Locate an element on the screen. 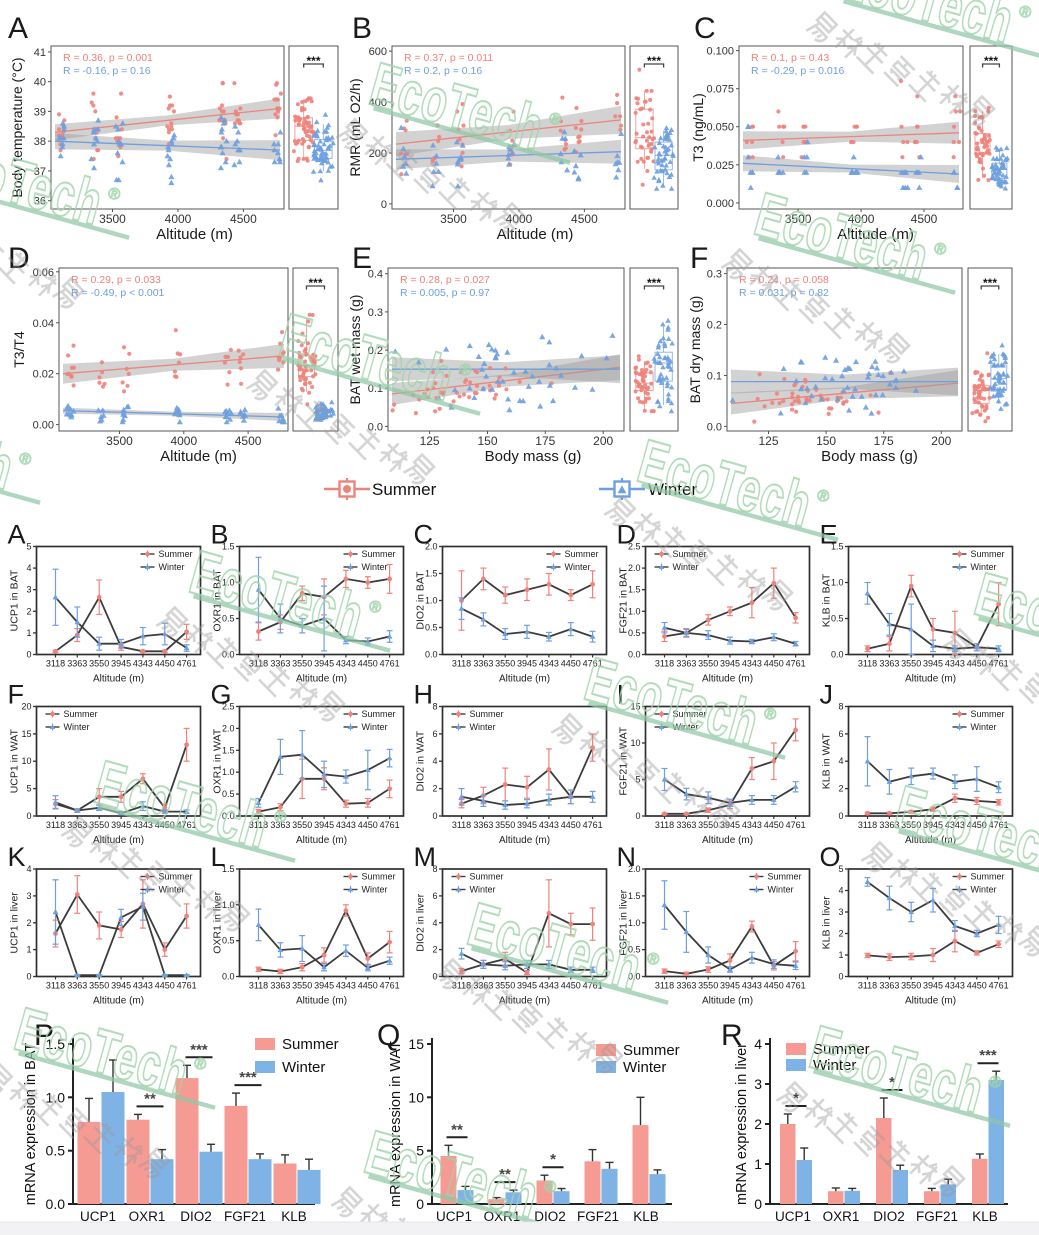 This screenshot has width=1039, height=1235. svg-text: 0.3 is located at coordinates (714, 275).